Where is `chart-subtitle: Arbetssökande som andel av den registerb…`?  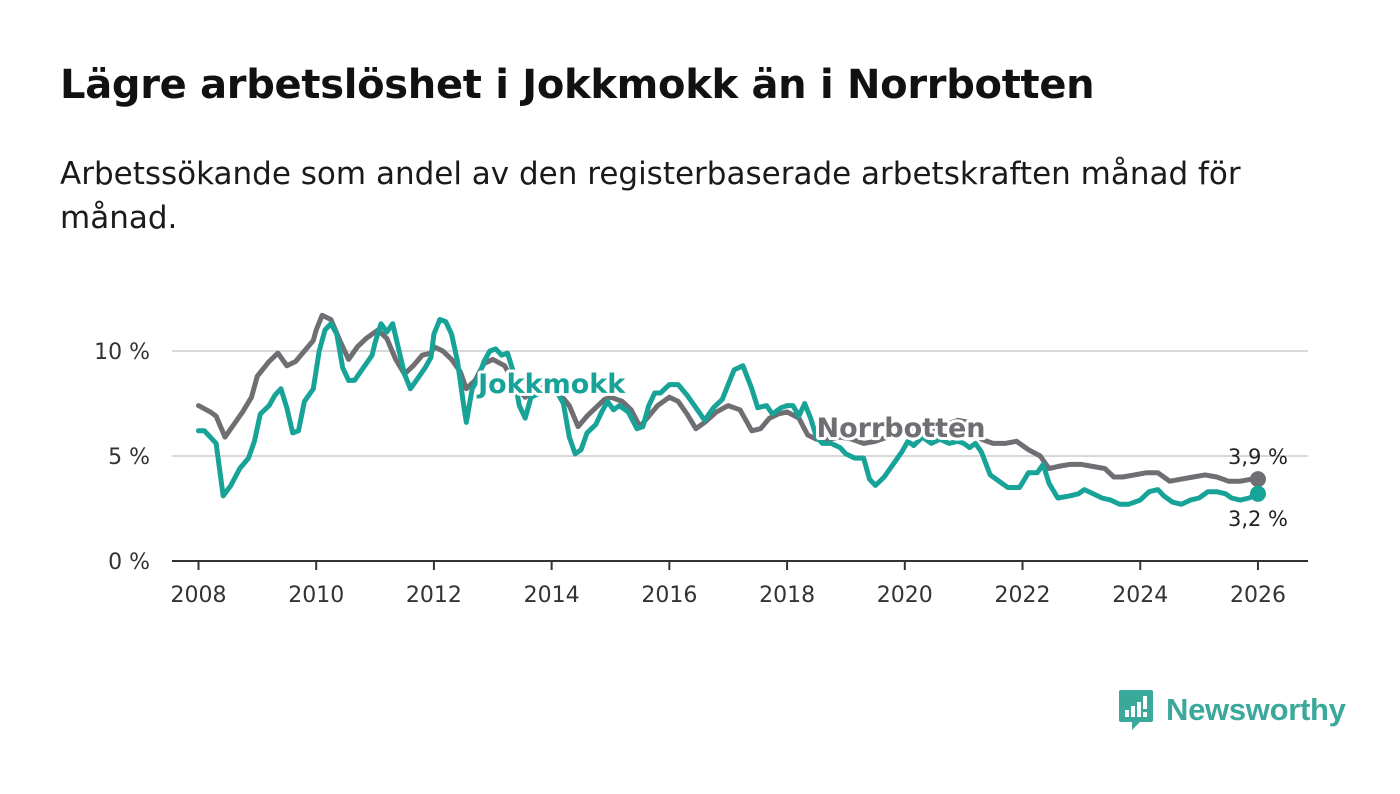 chart-subtitle: Arbetssökande som andel av den registerb… is located at coordinates (650, 196).